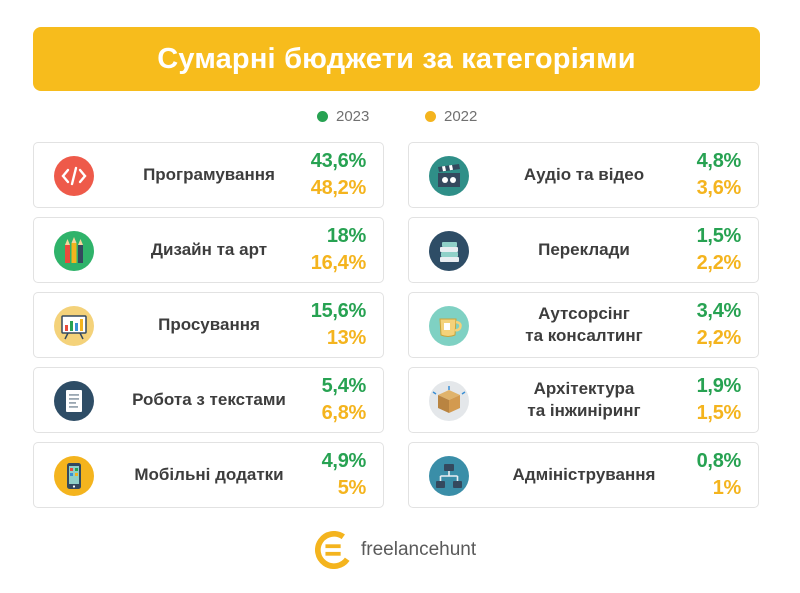 Image resolution: width=800 pixels, height=593 pixels. What do you see at coordinates (344, 413) in the screenshot?
I see `value-2022: 6,8%` at bounding box center [344, 413].